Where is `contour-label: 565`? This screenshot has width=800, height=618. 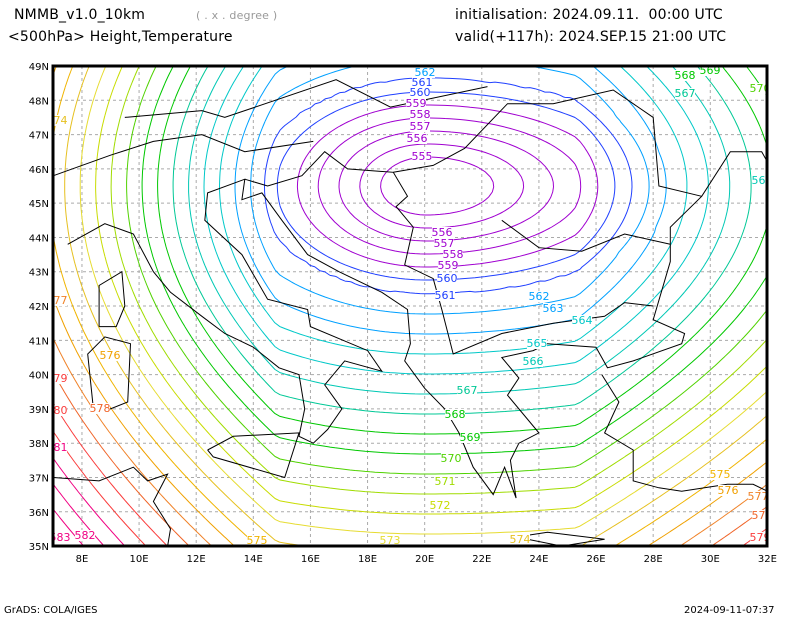
contour-label: 565 is located at coordinates (537, 343).